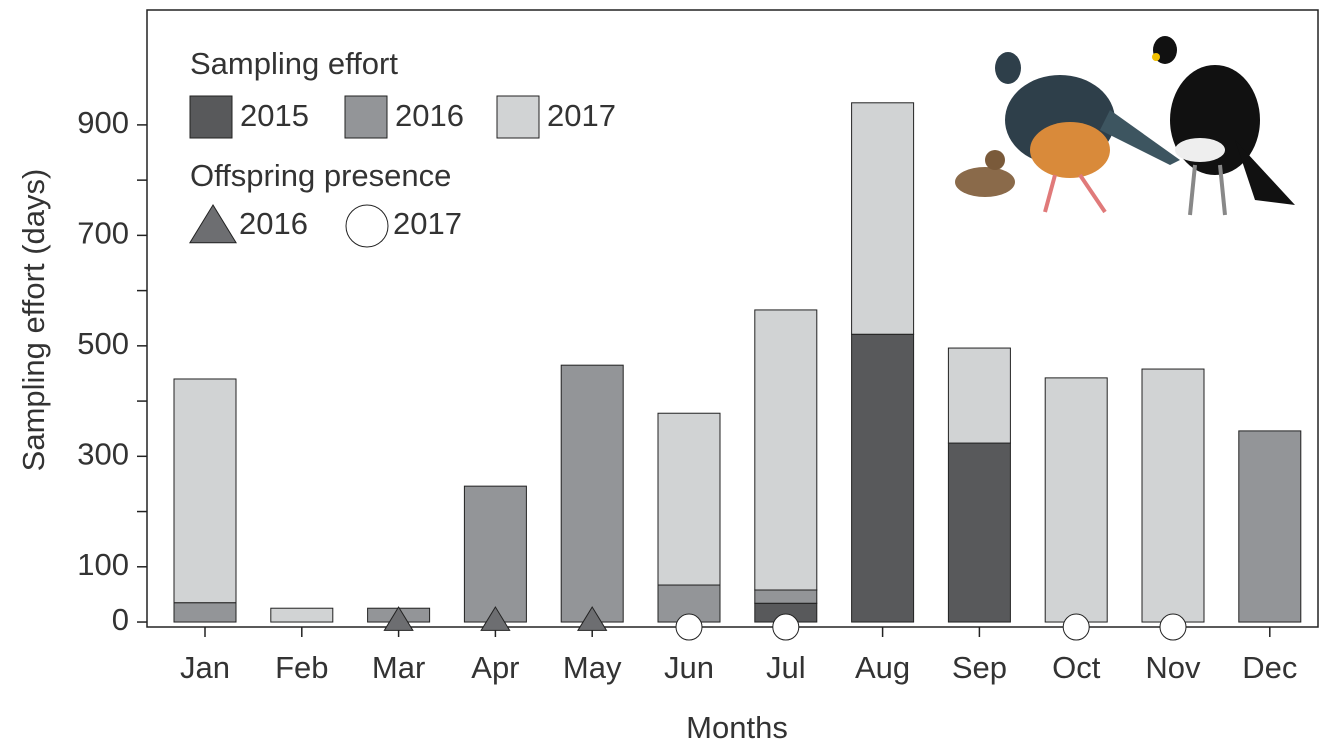  Describe the element at coordinates (1125, 126) in the screenshot. I see `bird-illustration` at that location.